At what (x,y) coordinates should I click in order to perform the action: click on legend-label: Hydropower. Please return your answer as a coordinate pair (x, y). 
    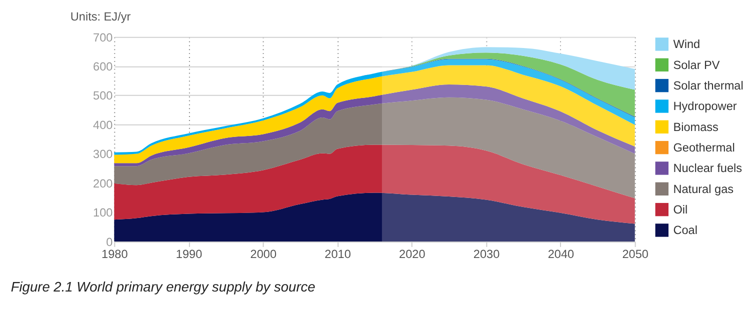
    Looking at the image, I should click on (705, 106).